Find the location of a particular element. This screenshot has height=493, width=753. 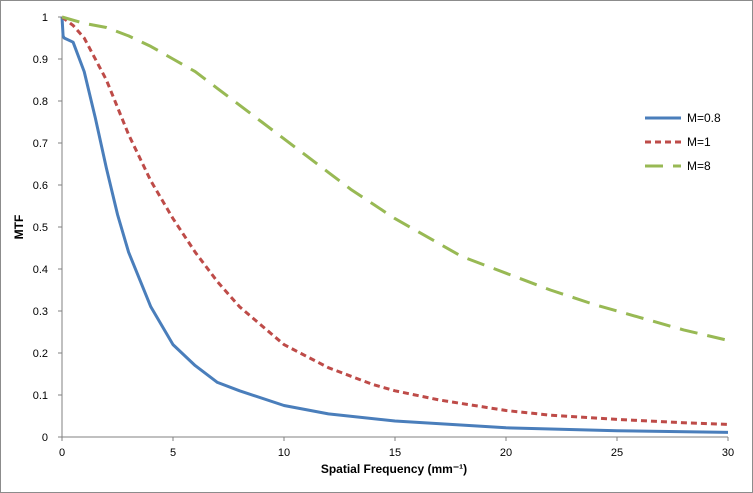

y-tick-label: 0.5 is located at coordinates (40, 228).